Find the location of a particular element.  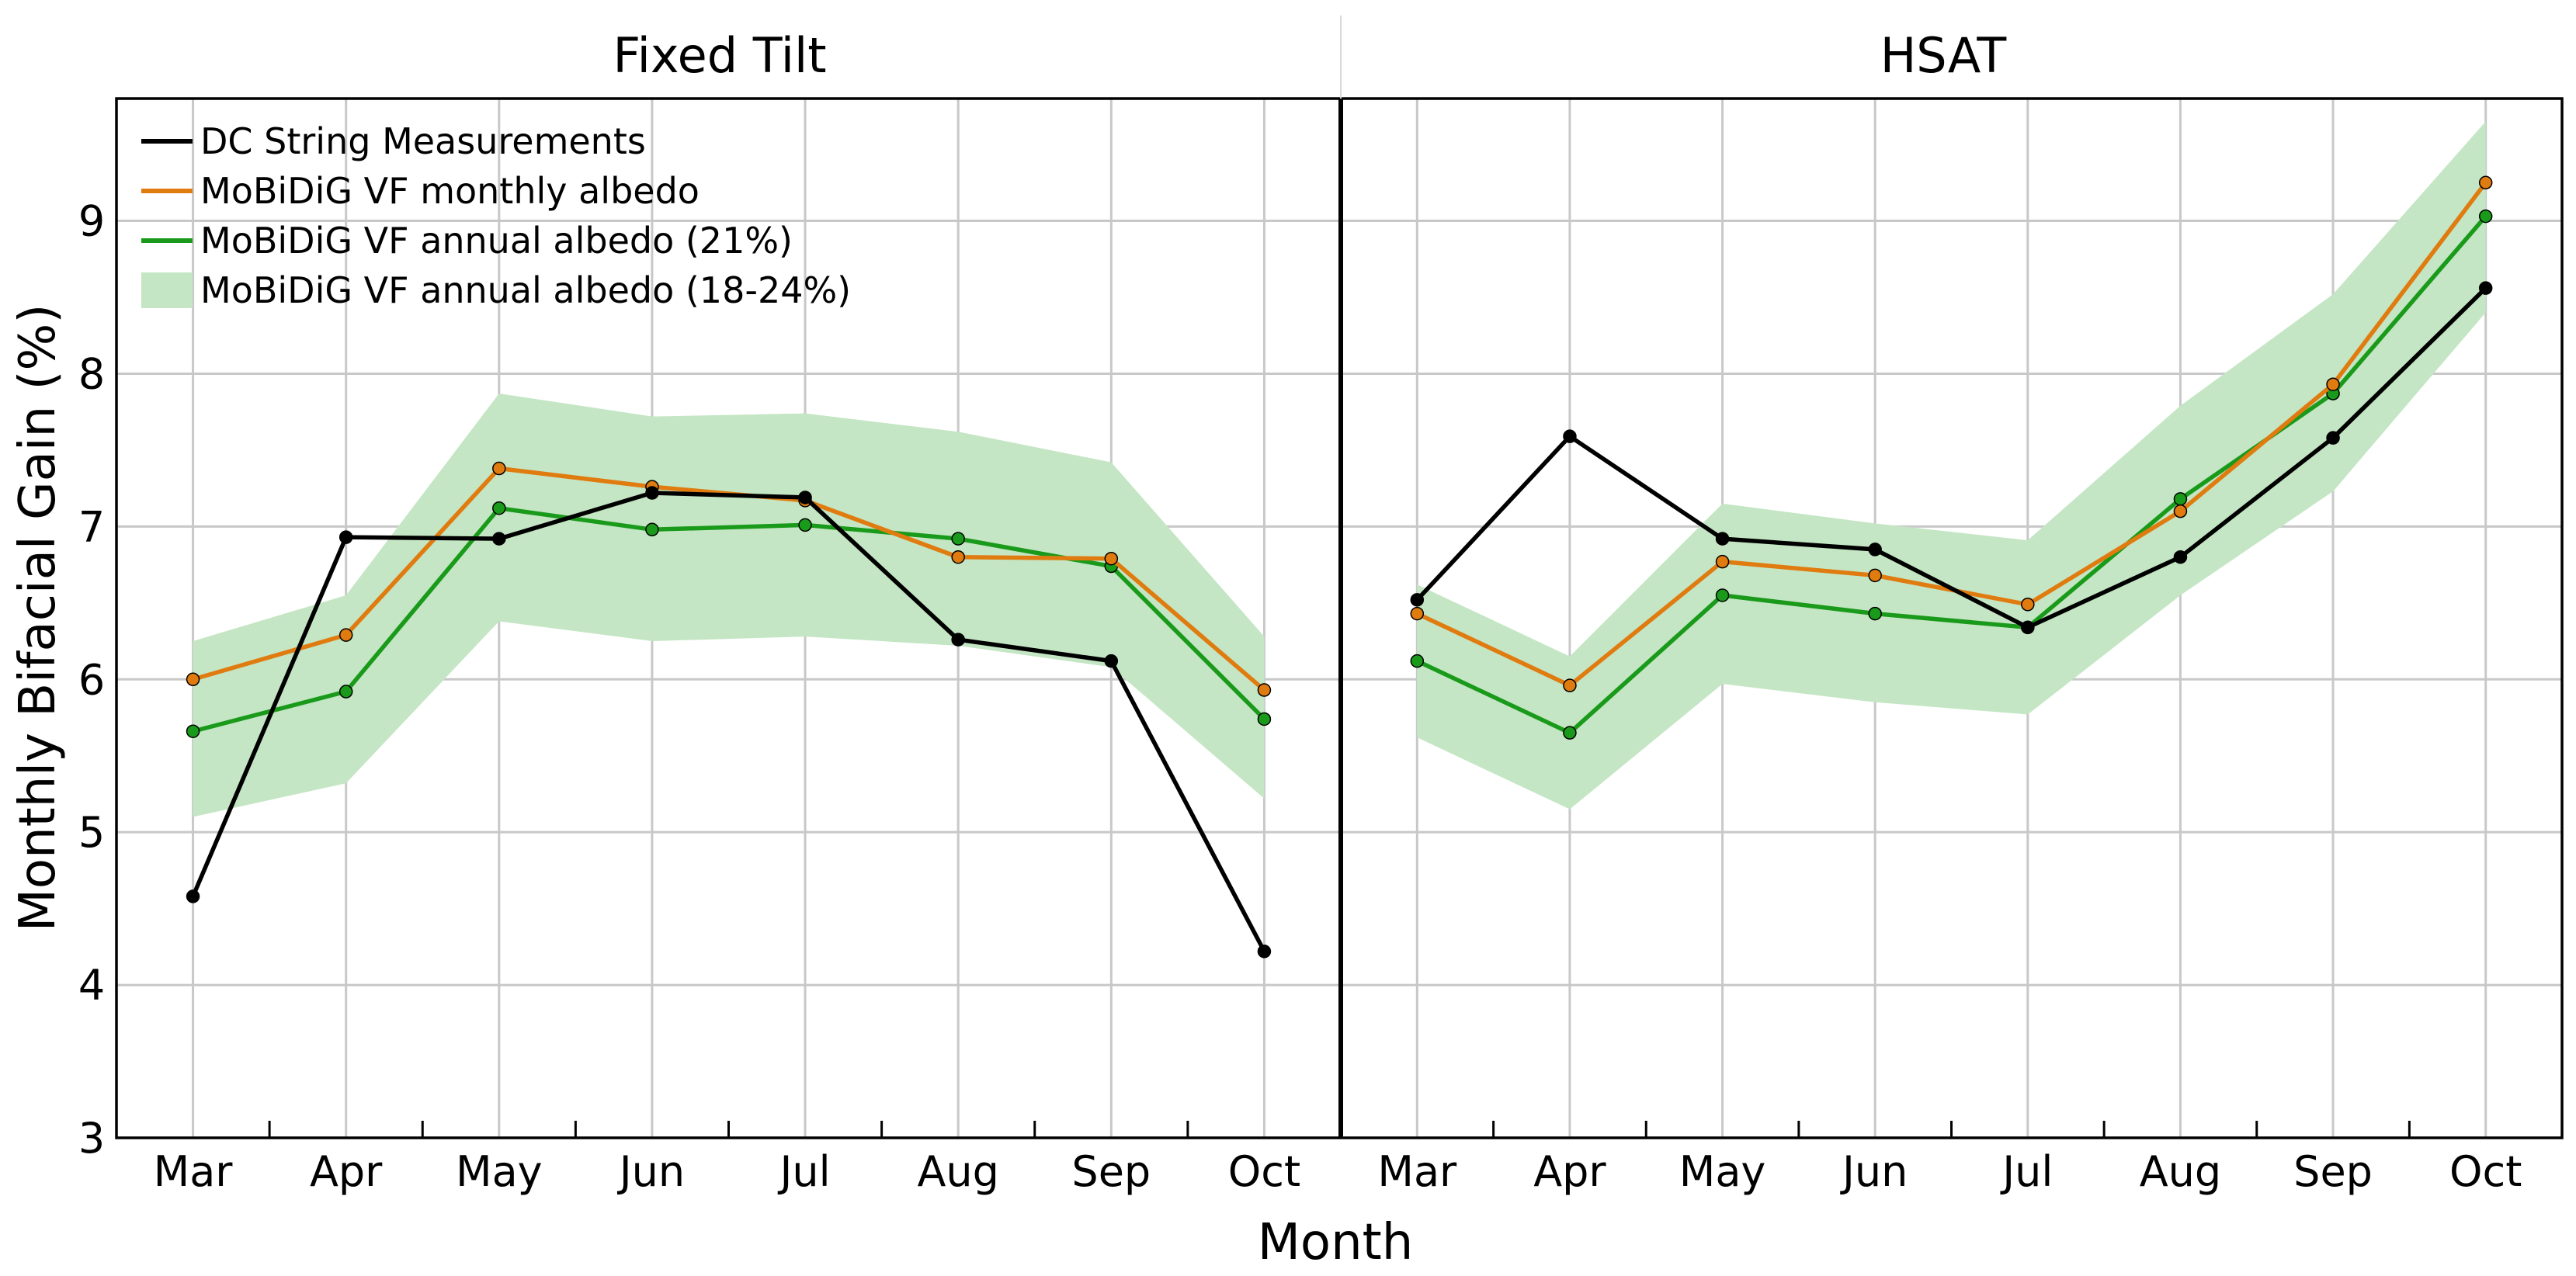

x-tick-label-hsat-0: Mar is located at coordinates (1417, 1171).